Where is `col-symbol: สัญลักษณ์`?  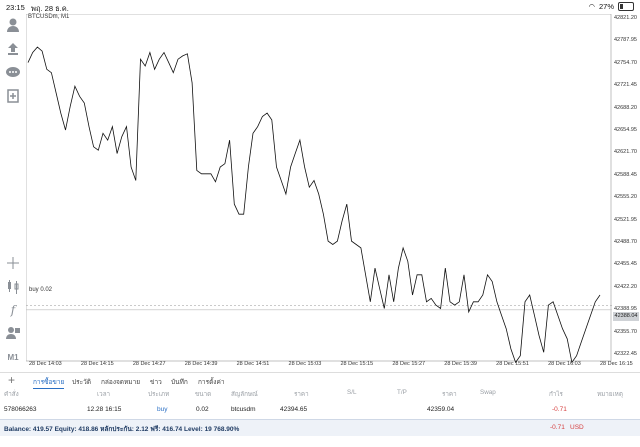 col-symbol: สัญลักษณ์ is located at coordinates (244, 394).